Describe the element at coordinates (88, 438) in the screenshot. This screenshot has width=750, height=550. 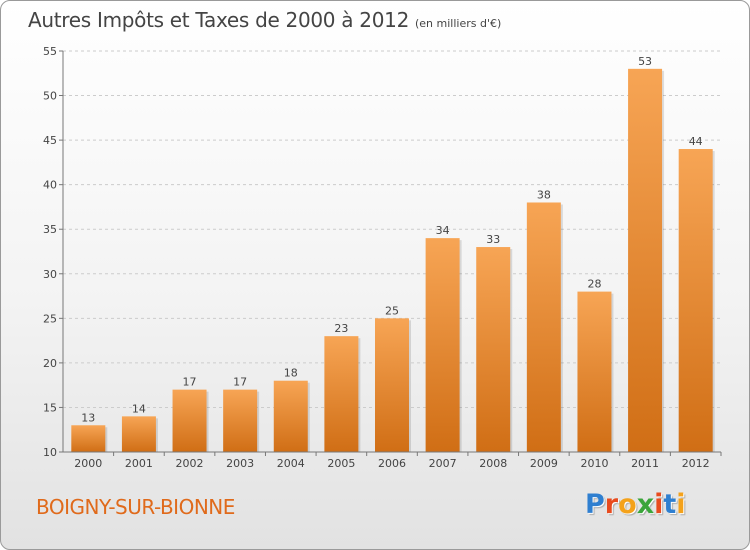
I see `bar-2000` at that location.